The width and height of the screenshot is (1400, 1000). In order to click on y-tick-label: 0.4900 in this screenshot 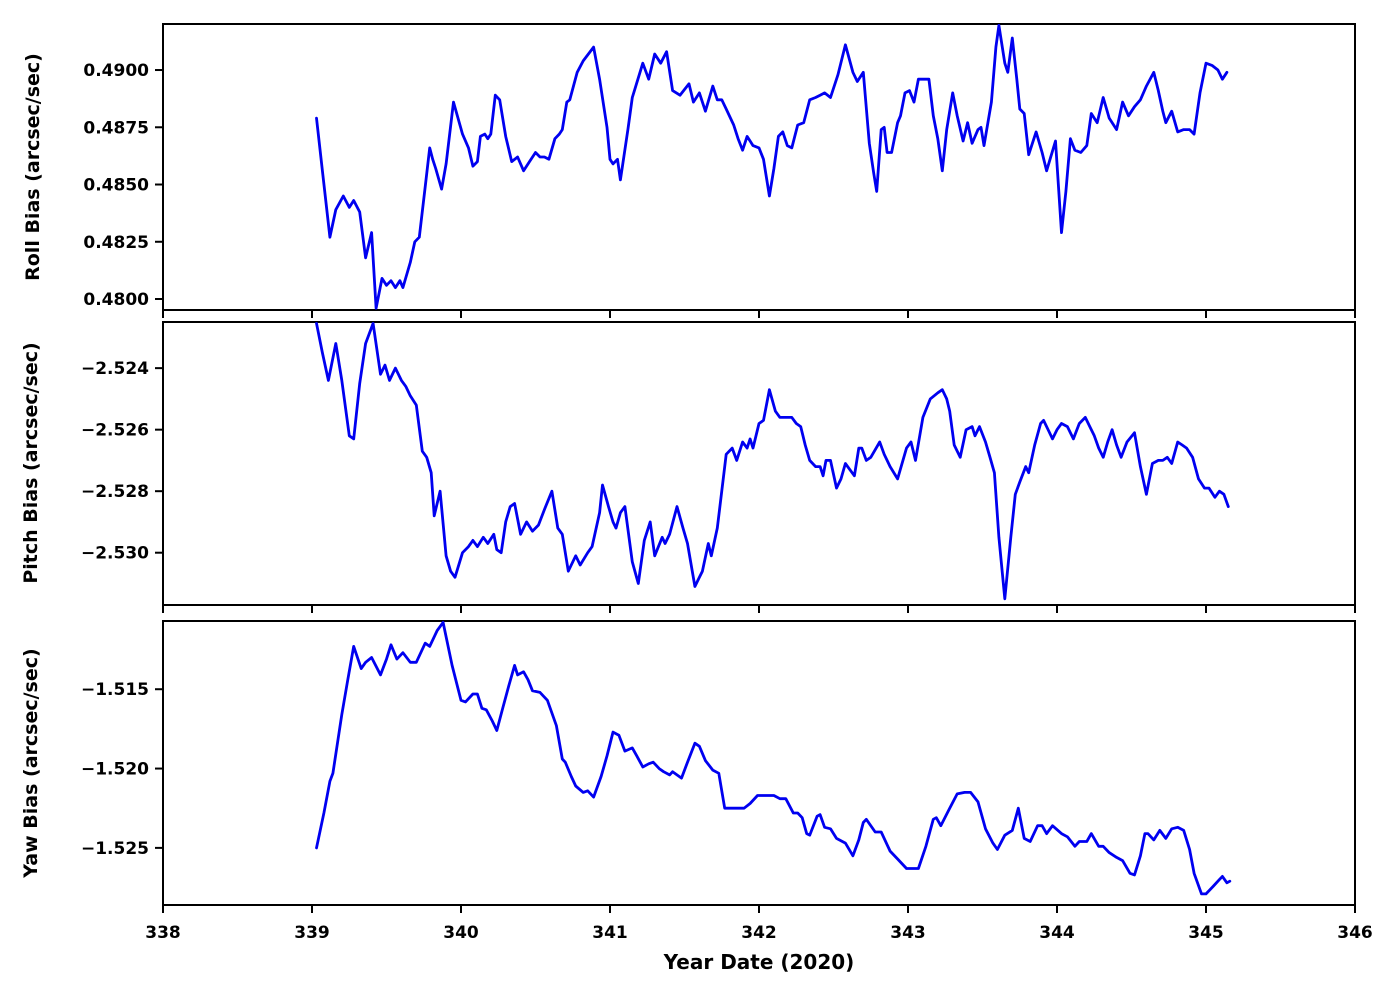, I will do `click(116, 71)`.